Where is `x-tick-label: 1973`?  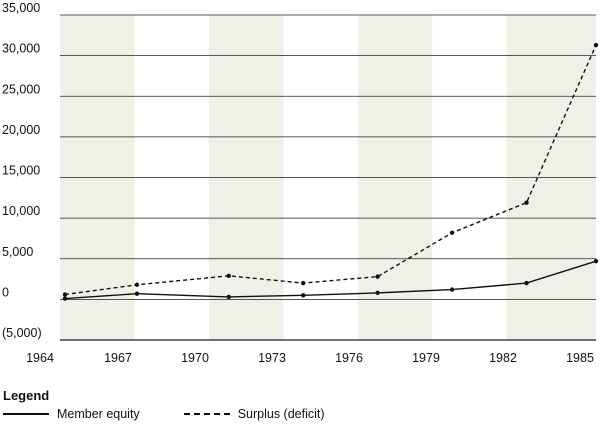 x-tick-label: 1973 is located at coordinates (272, 358).